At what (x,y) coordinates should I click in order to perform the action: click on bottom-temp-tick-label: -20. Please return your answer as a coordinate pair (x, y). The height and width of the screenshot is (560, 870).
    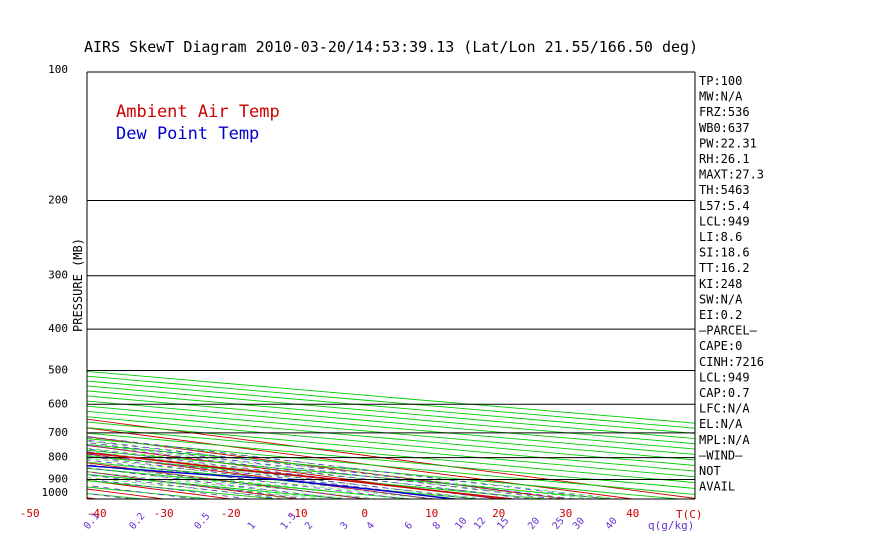
    Looking at the image, I should click on (231, 513).